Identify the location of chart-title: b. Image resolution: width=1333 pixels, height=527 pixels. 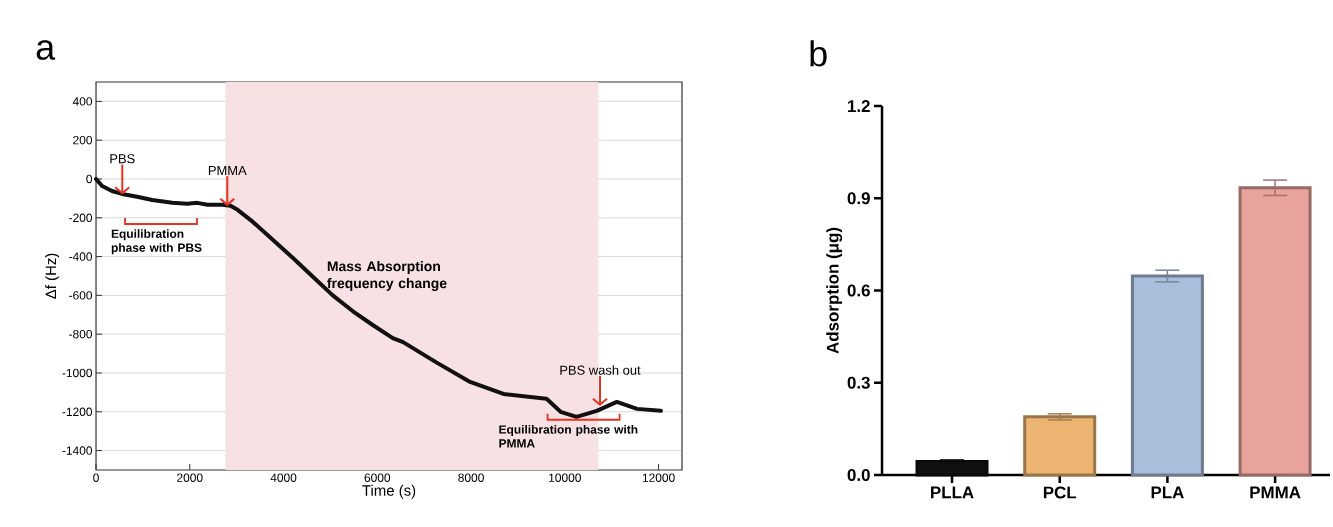
(818, 53).